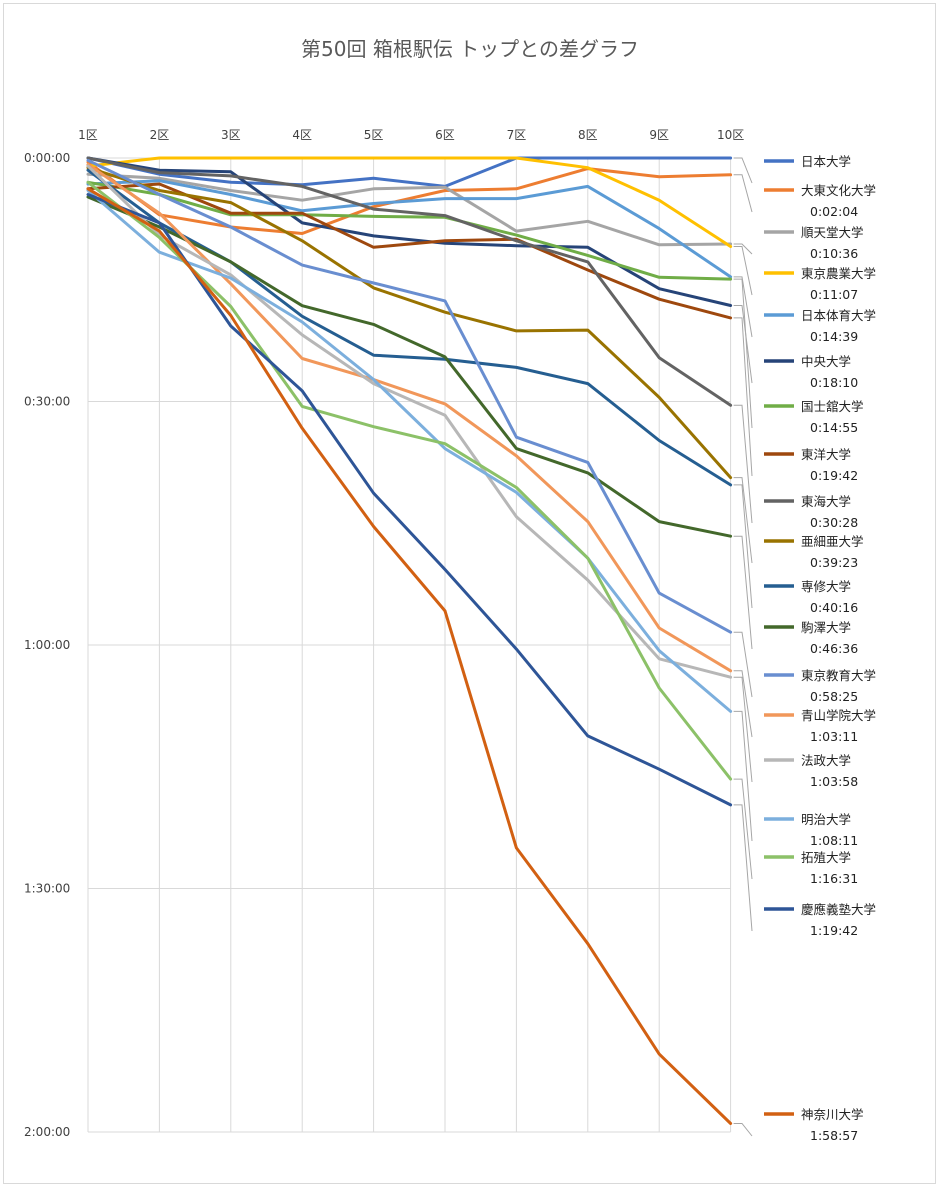 Image resolution: width=940 pixels, height=1188 pixels. Describe the element at coordinates (834, 930) in the screenshot. I see `legend-gap-value: 1:19:42` at that location.